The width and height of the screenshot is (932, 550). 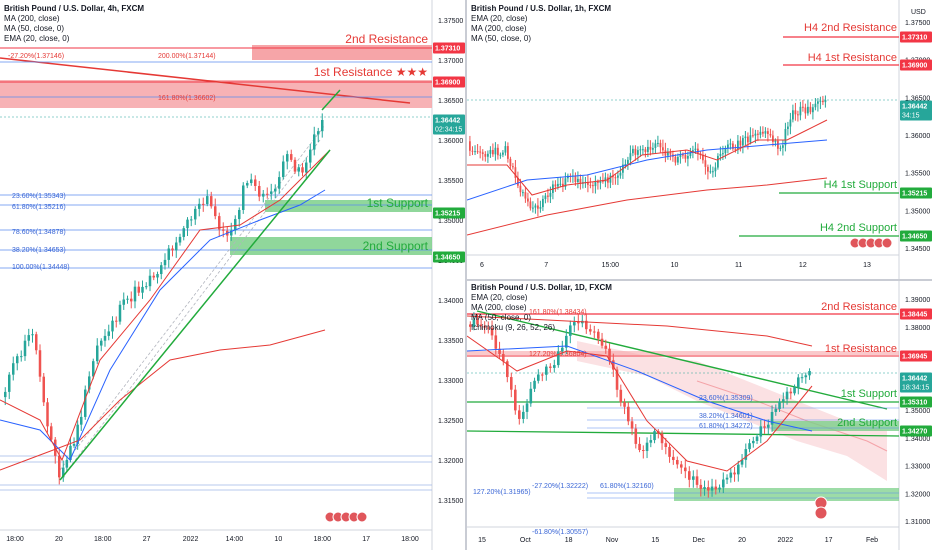 What do you see at coordinates (482, 540) in the screenshot?
I see `chart-1d-time-tick: 15` at bounding box center [482, 540].